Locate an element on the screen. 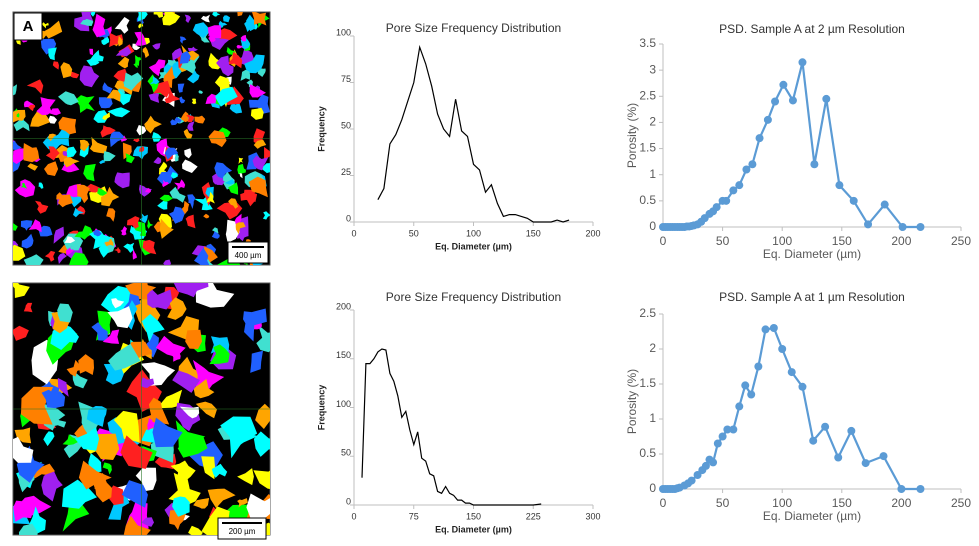  x-tick-label: 0 is located at coordinates (663, 241).